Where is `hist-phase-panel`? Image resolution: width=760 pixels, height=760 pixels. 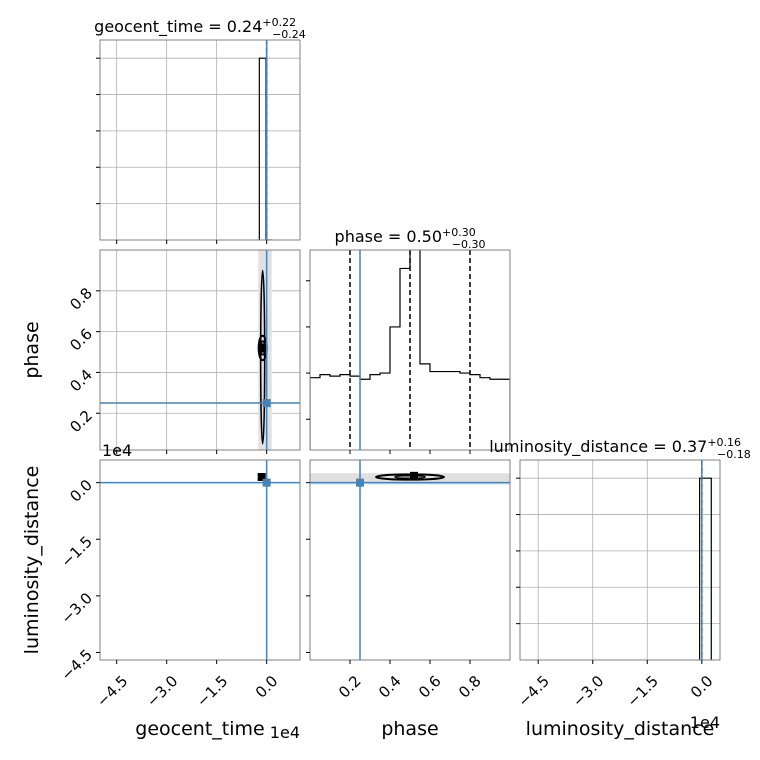
hist-phase-panel is located at coordinates (408, 351).